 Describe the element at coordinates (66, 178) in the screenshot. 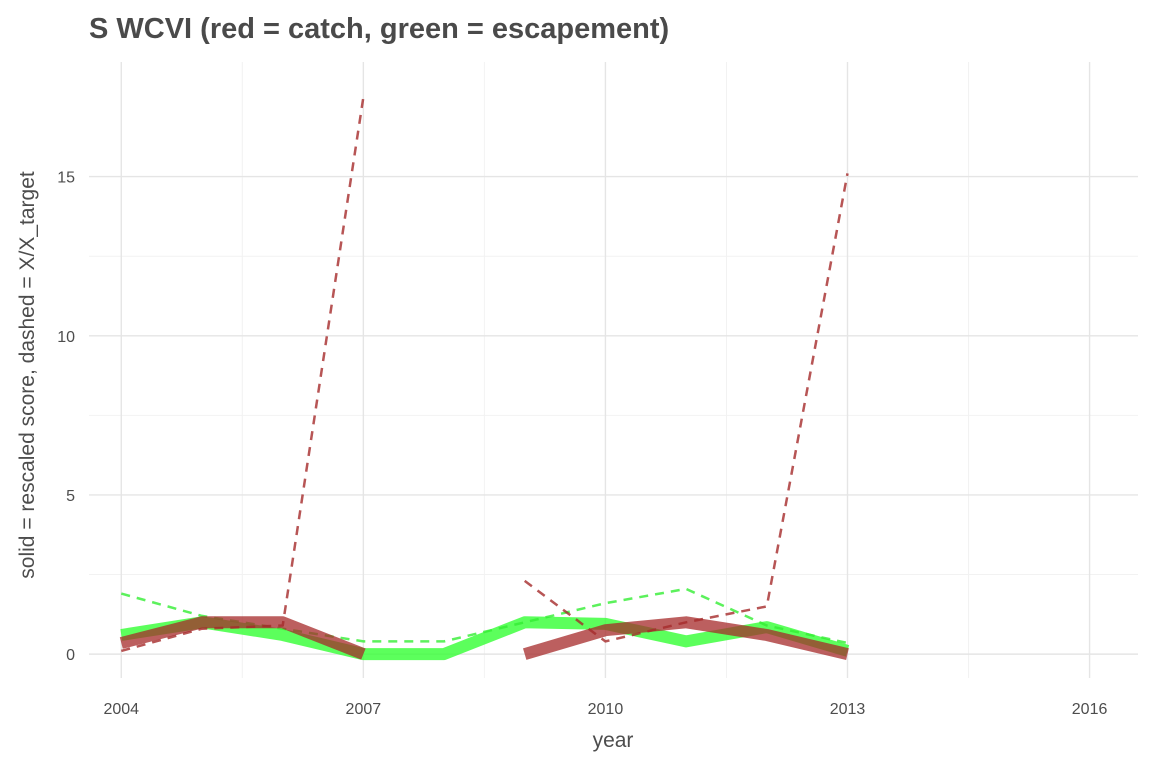

I see `y-tick-label-15: 15` at that location.